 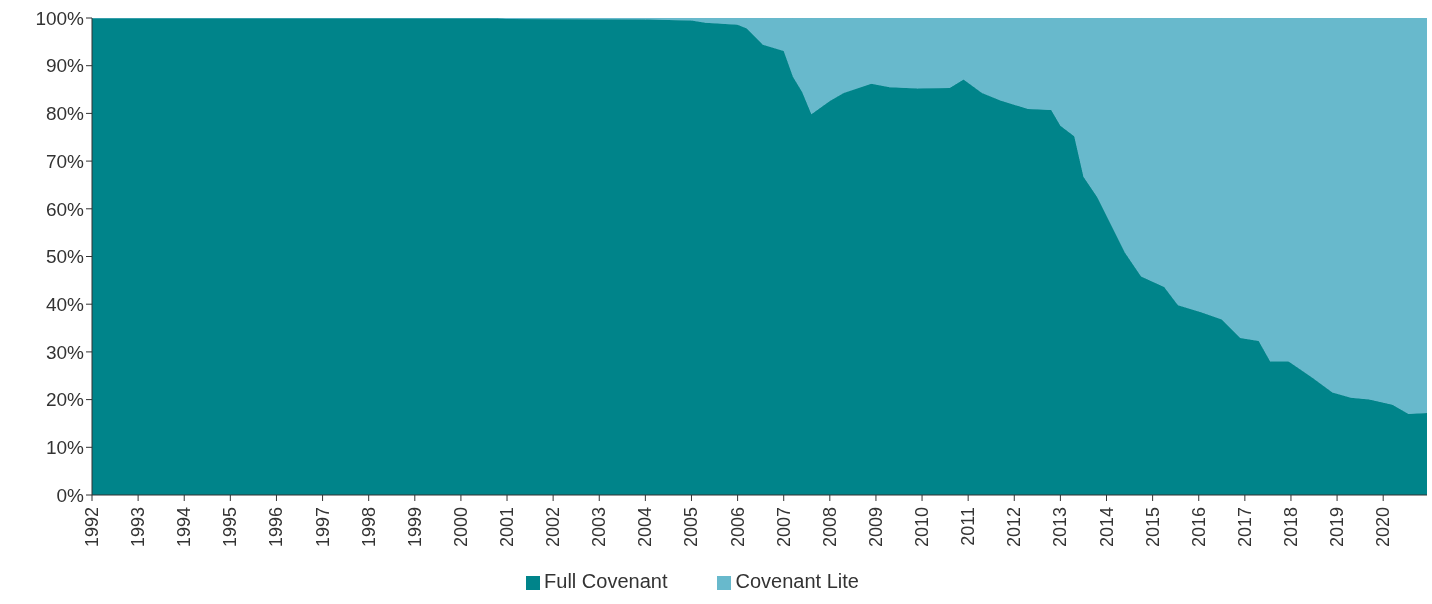 What do you see at coordinates (65, 448) in the screenshot?
I see `y-tick-label: 10%` at bounding box center [65, 448].